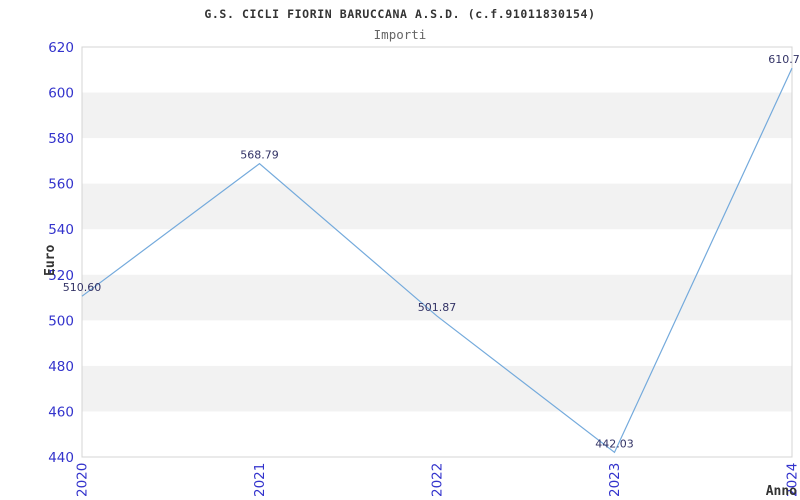 The image size is (800, 500). I want to click on y-tick-label: 600, so click(61, 94).